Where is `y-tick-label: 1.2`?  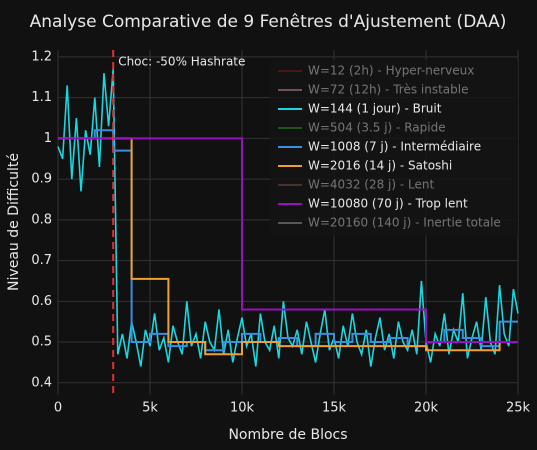
y-tick-label: 1.2 is located at coordinates (41, 56).